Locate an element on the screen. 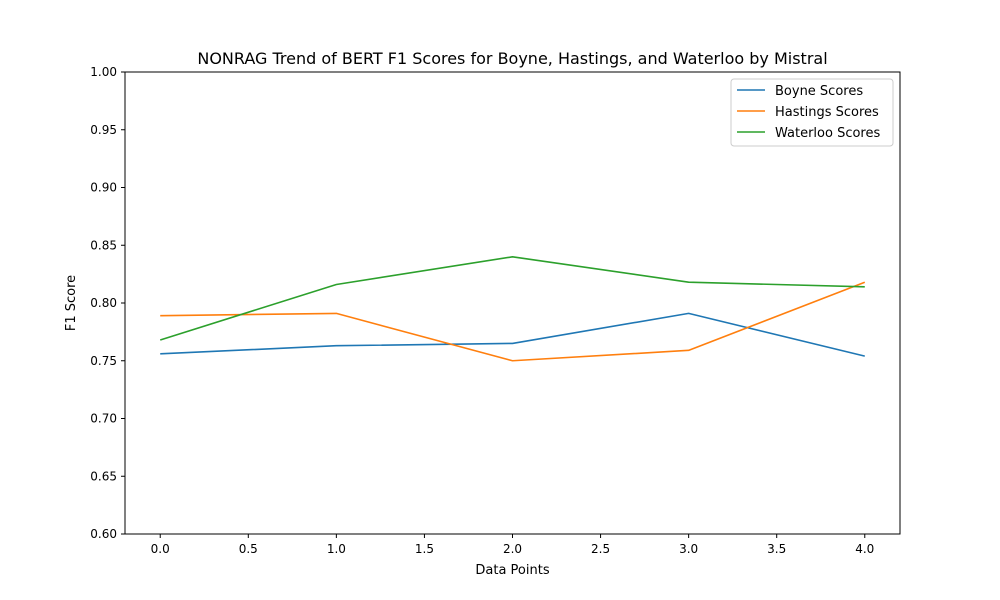 The width and height of the screenshot is (1000, 600). y-tick-label: 0.95 is located at coordinates (103, 130).